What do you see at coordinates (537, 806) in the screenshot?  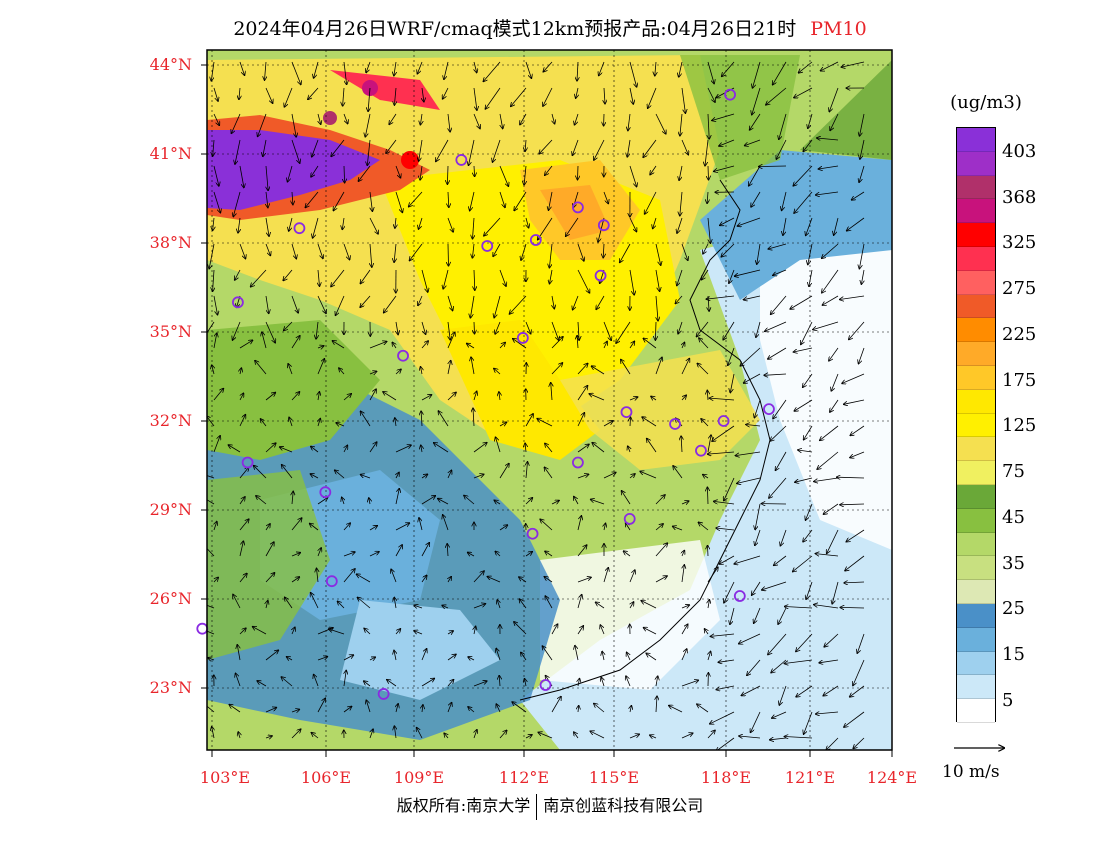 I see `copyright-divider` at bounding box center [537, 806].